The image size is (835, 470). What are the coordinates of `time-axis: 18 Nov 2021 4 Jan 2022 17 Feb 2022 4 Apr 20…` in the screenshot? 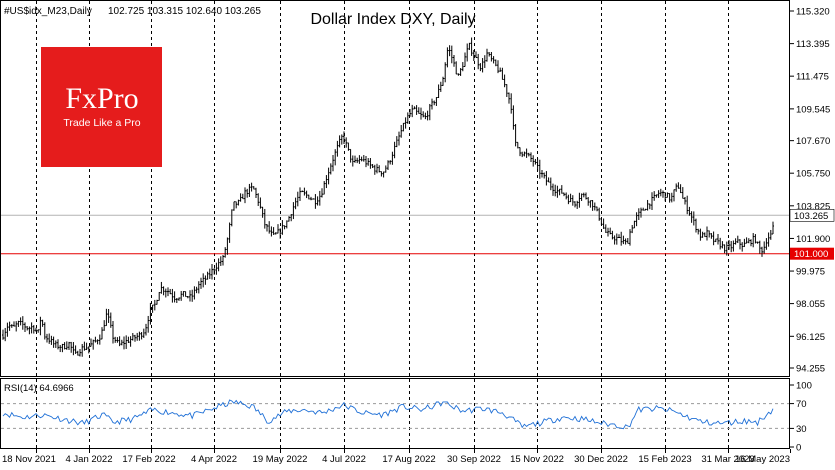 It's located at (396, 457).